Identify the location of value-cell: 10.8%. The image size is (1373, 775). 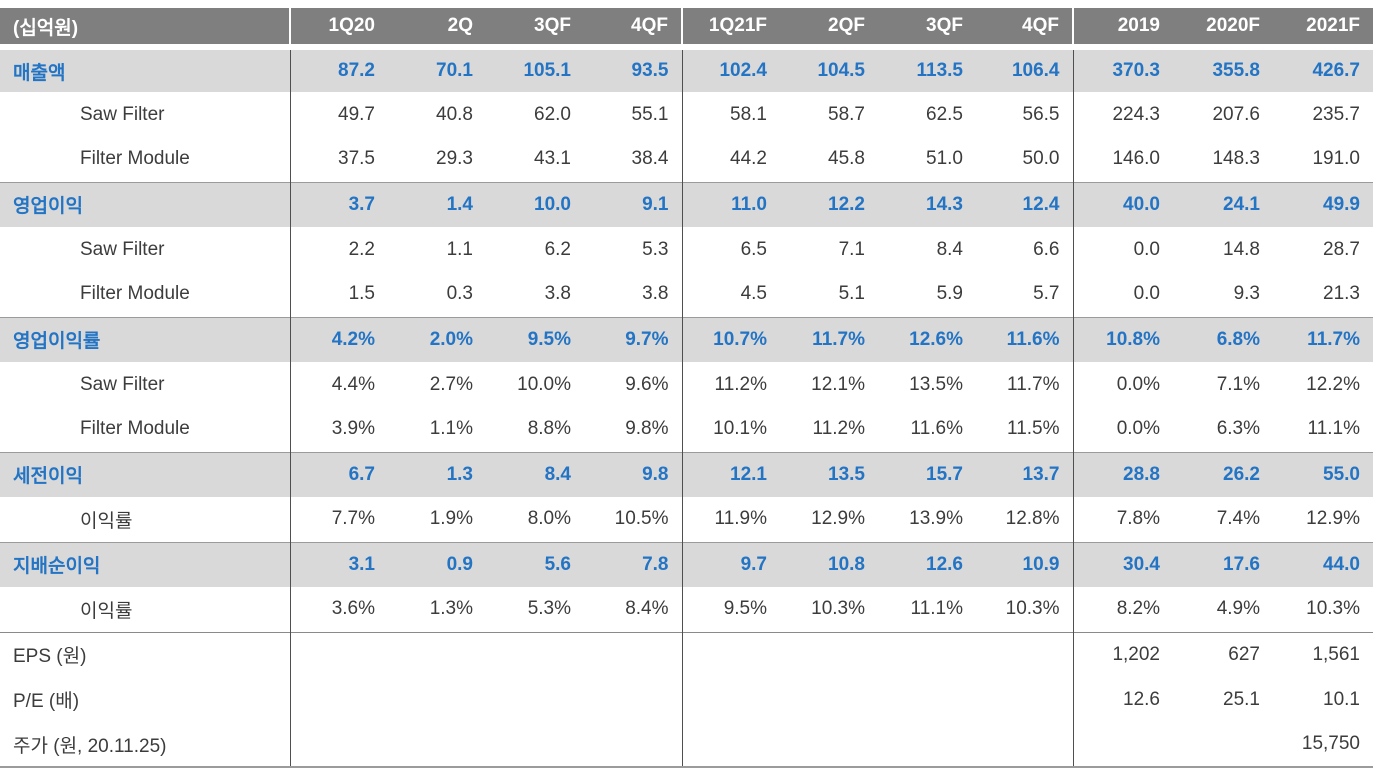
(1122, 339).